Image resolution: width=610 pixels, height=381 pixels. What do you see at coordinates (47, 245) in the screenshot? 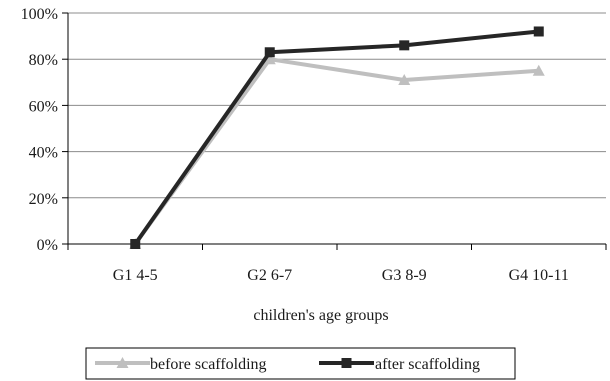
I see `y-tick-label: 0%` at bounding box center [47, 245].